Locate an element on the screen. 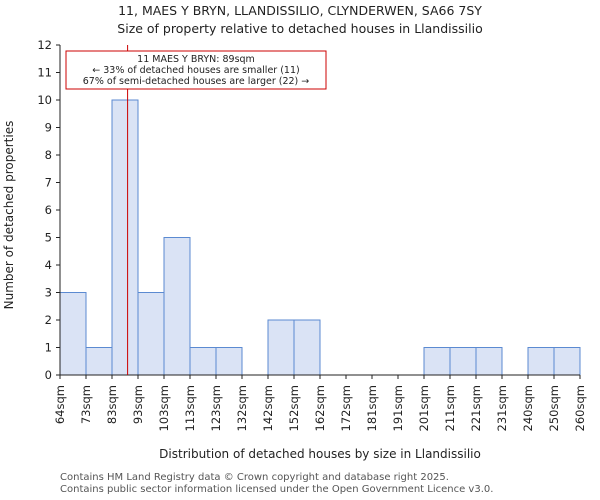  x-tick-label: 191sqm is located at coordinates (398, 408).